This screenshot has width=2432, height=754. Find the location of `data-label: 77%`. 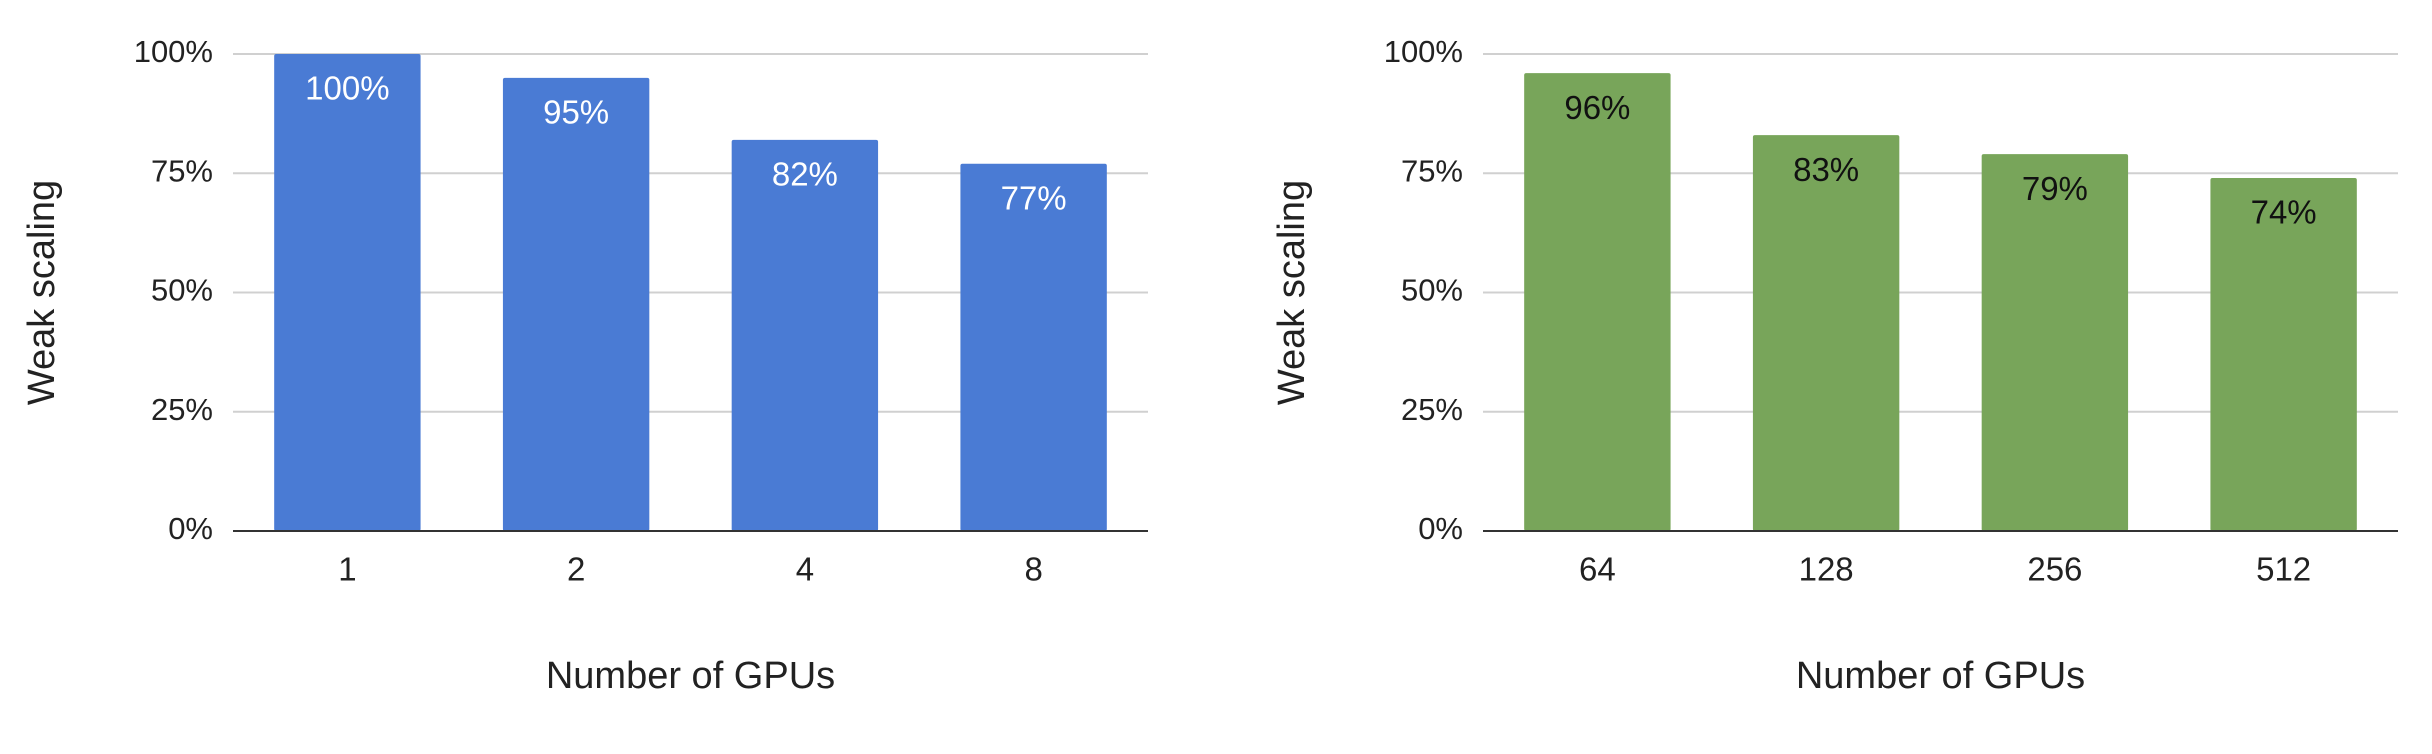

data-label: 77% is located at coordinates (1034, 197).